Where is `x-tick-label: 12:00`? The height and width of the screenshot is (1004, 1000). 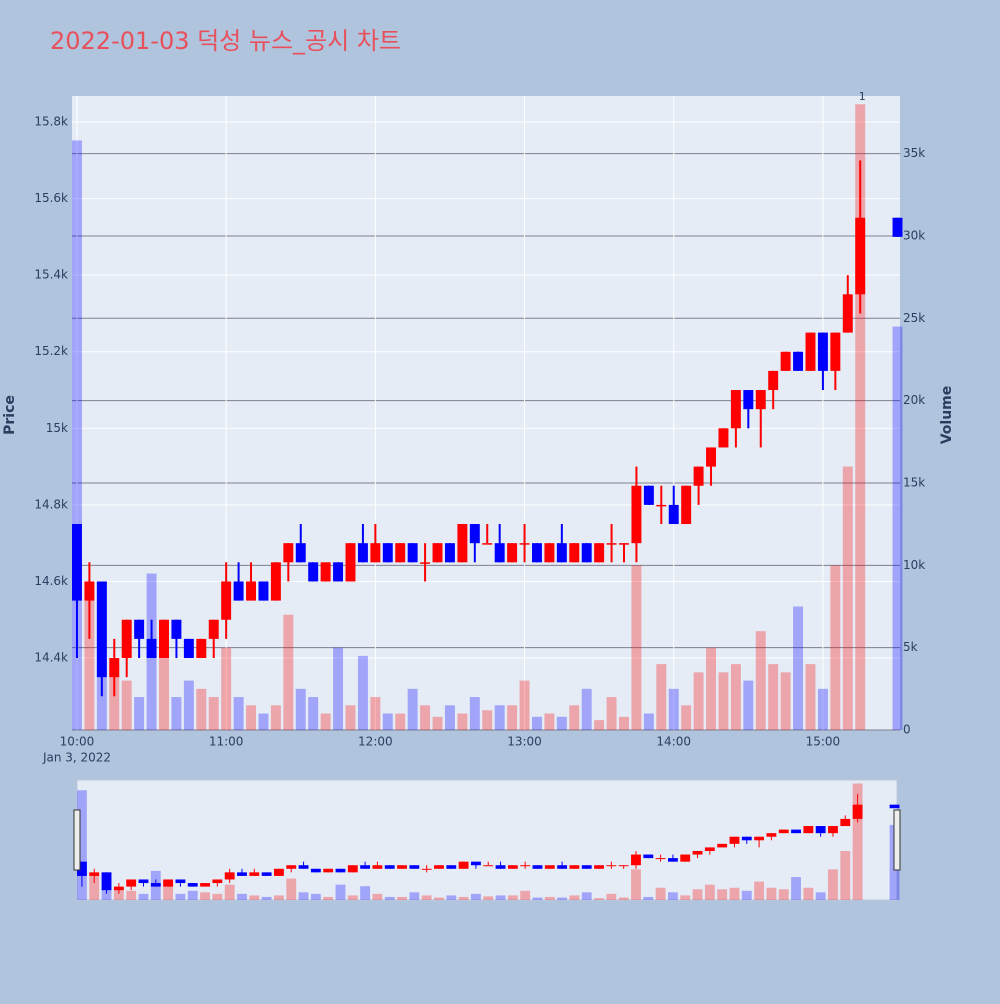 x-tick-label: 12:00 is located at coordinates (375, 742).